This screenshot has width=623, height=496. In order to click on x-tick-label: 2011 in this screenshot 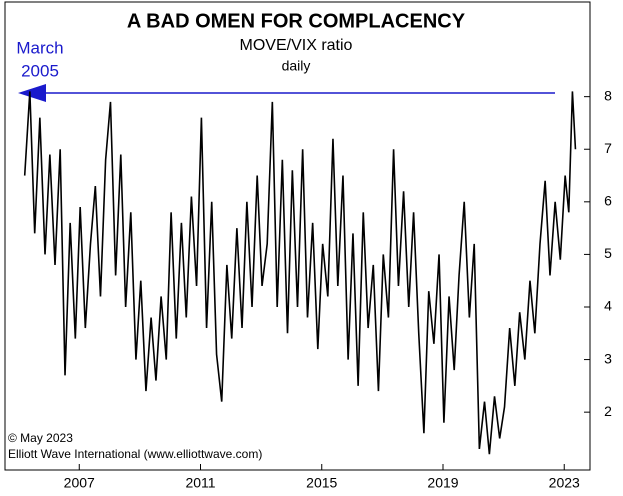, I will do `click(200, 483)`.